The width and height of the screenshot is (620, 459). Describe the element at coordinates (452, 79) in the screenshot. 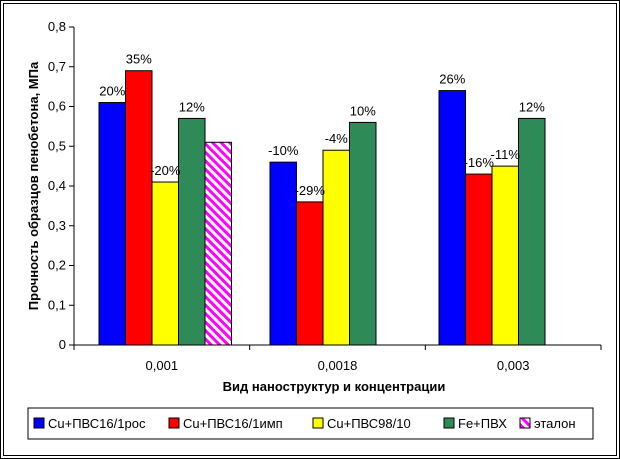

I see `data-label: 26%` at that location.